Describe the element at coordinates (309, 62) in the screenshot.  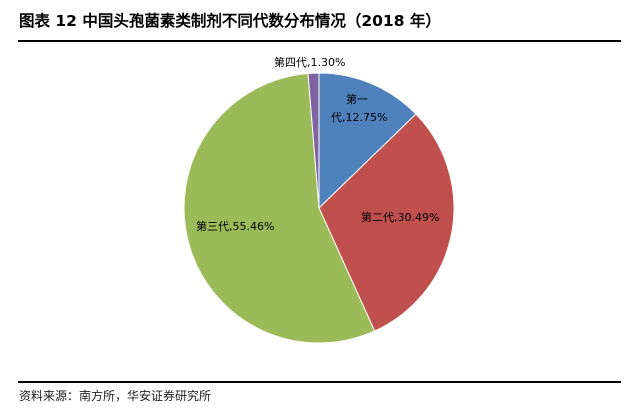
I see `slice-label-4: 第四代,1.30%` at that location.